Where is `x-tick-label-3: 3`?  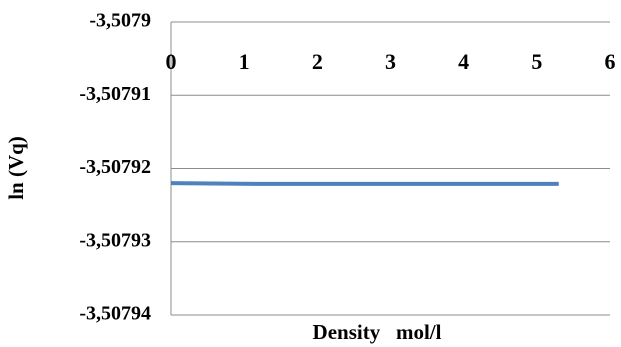 x-tick-label-3: 3 is located at coordinates (390, 61).